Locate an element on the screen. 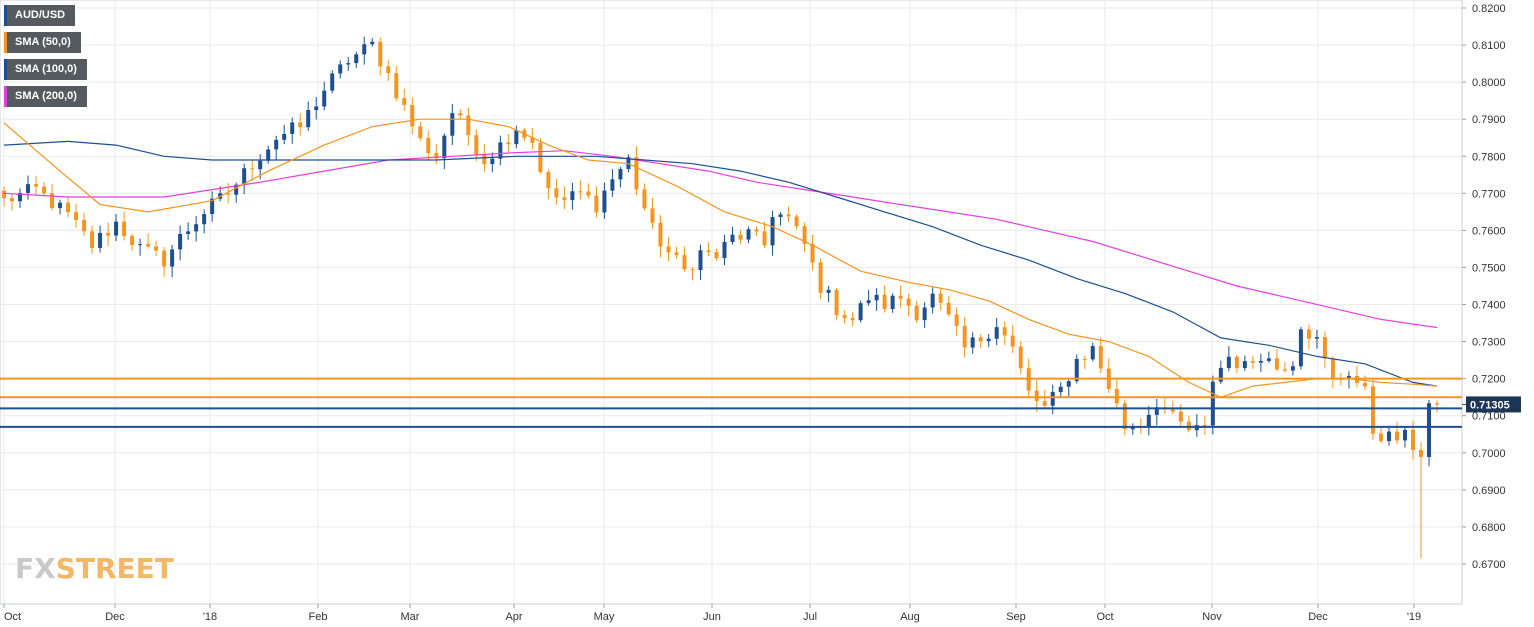 The height and width of the screenshot is (627, 1534). x-tick-label: Mar is located at coordinates (410, 617).